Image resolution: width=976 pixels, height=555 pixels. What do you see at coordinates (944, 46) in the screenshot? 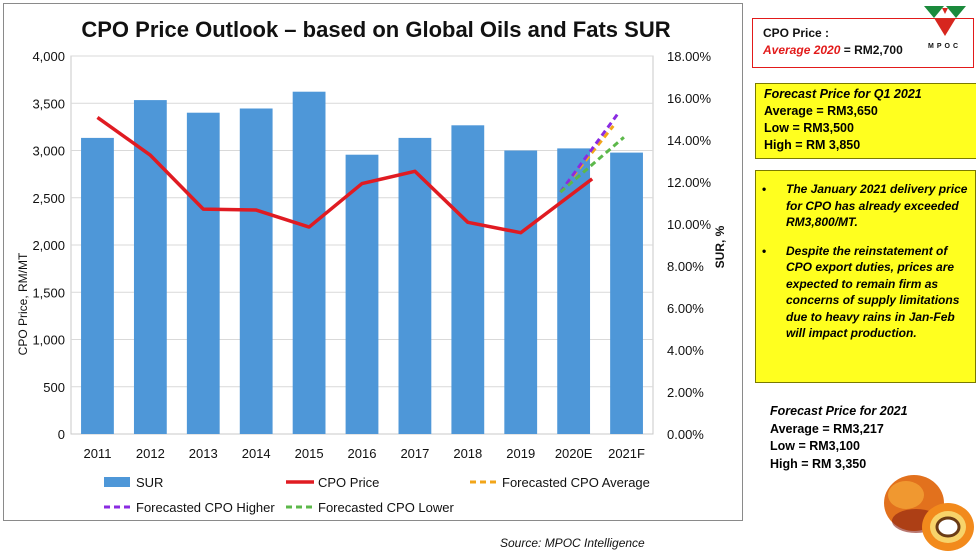
I see `mpoc-logo-text: MPOC` at bounding box center [944, 46].